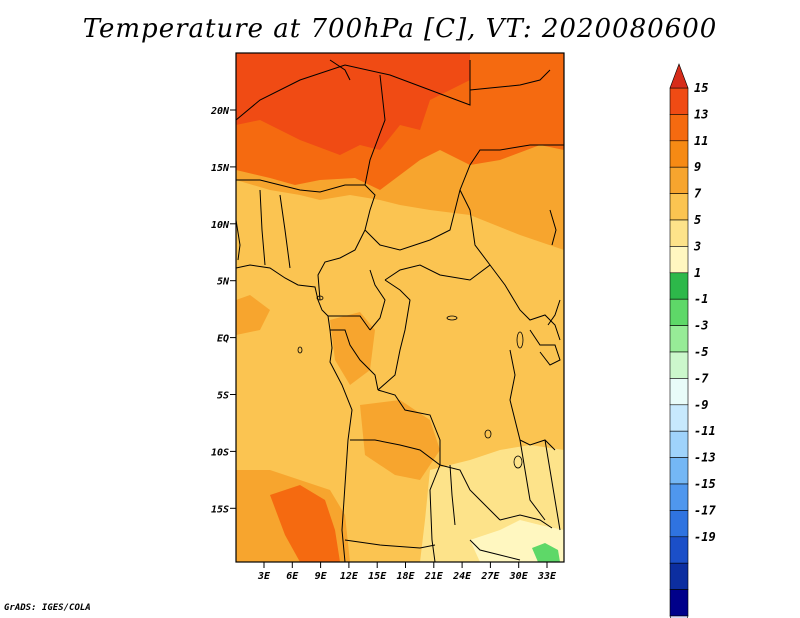 The width and height of the screenshot is (800, 618). I want to click on lon-tick-label: 27E, so click(490, 576).